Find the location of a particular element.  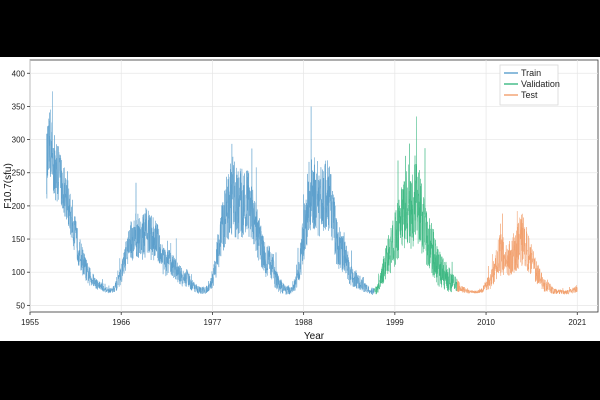

x-tick-label: 1977 is located at coordinates (213, 322).